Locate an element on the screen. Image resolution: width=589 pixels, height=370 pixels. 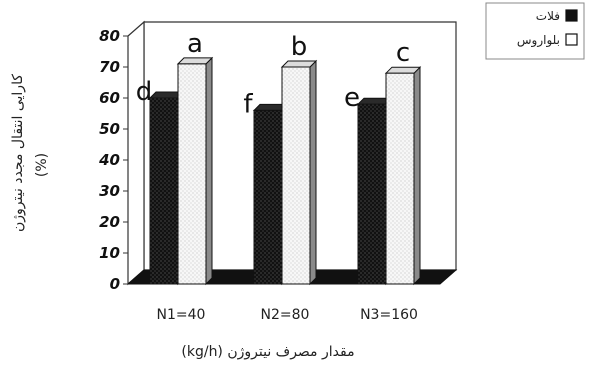
y-axis-title-line1: کارایی انتقال مجدد نیتروژن is located at coordinates (18, 153).